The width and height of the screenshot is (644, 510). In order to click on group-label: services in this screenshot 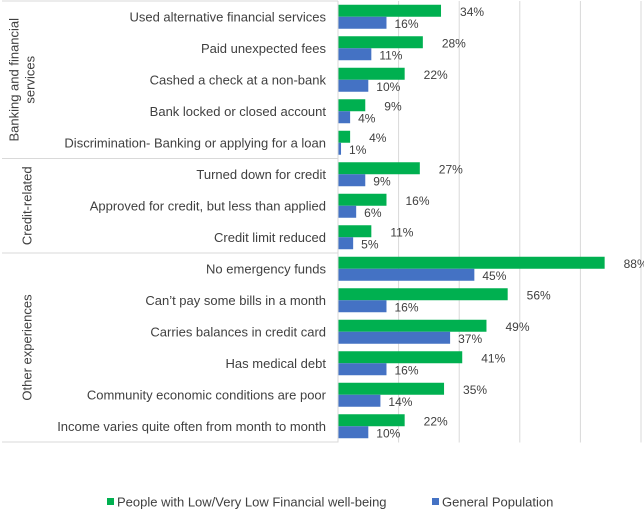, I will do `click(30, 79)`.